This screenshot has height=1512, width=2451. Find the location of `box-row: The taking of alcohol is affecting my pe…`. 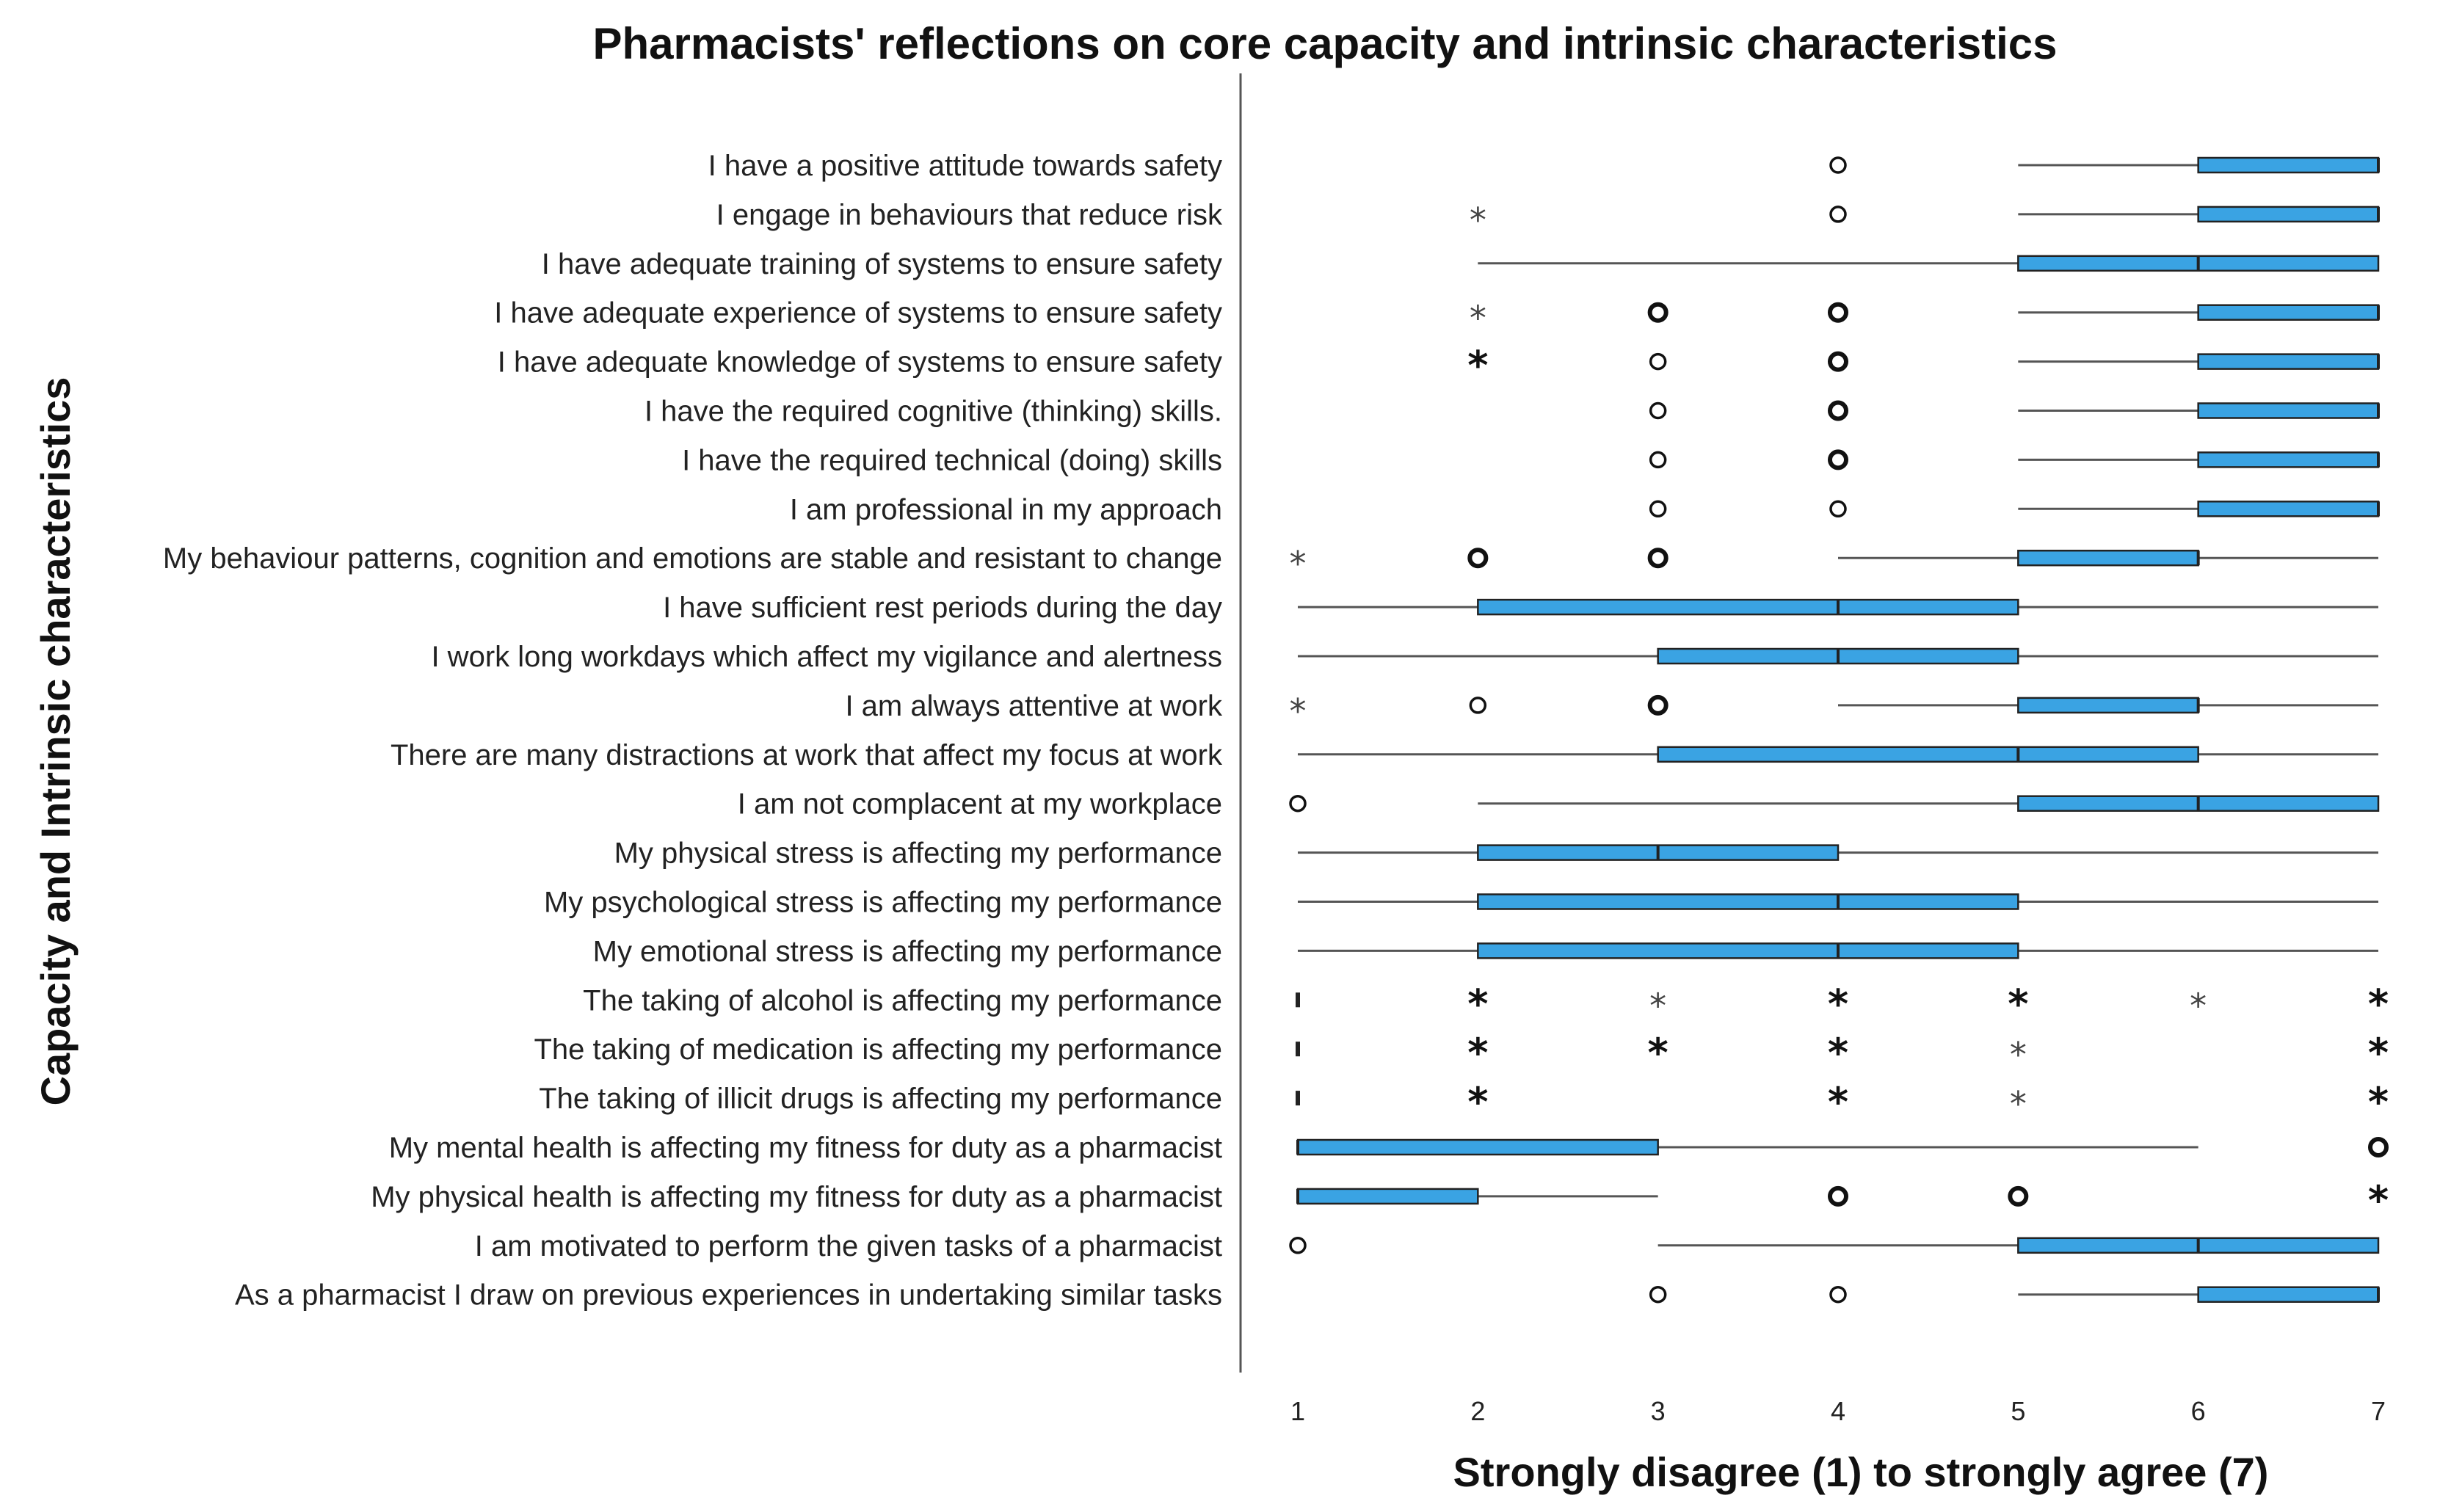

box-row: The taking of alcohol is affecting my pe… is located at coordinates (1486, 1004).